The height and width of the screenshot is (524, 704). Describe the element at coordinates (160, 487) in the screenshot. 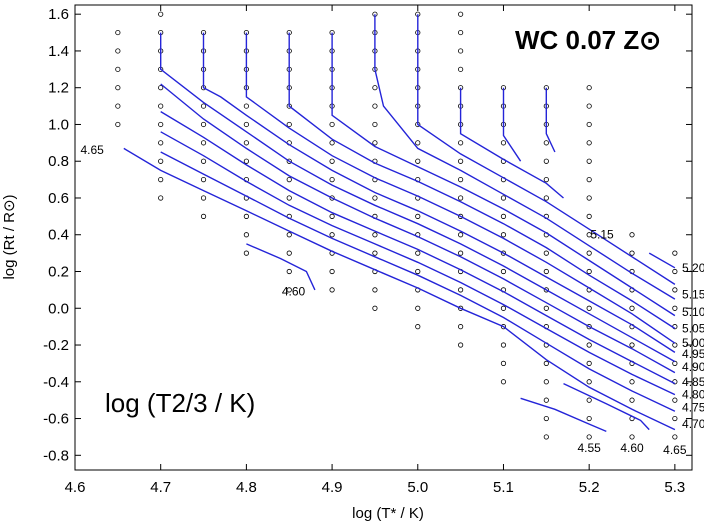

I see `x-tick-label: 4.7` at that location.